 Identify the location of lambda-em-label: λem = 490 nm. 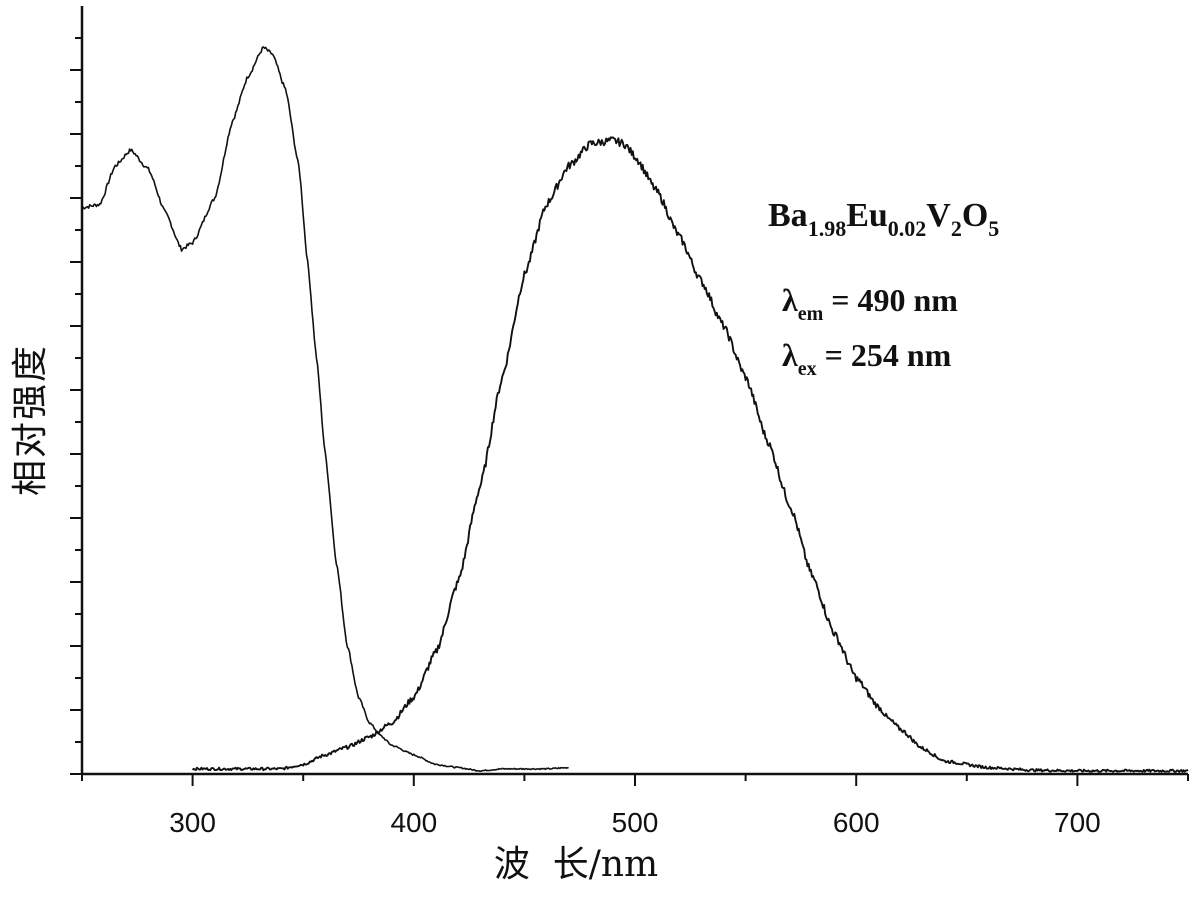
(870, 303).